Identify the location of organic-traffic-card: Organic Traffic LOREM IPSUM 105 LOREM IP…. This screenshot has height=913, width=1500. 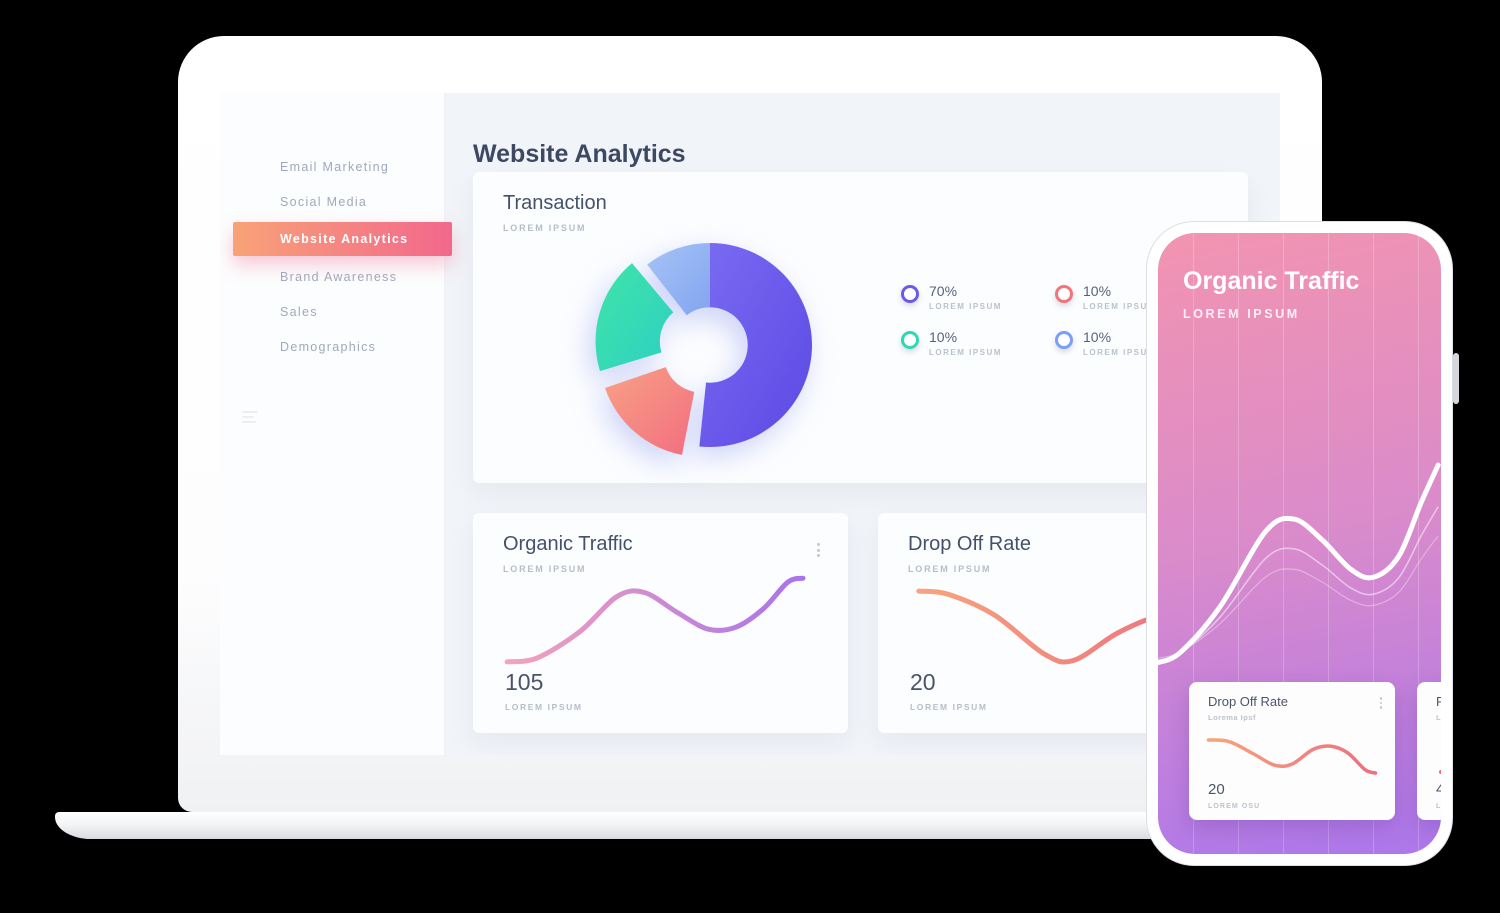
(660, 623).